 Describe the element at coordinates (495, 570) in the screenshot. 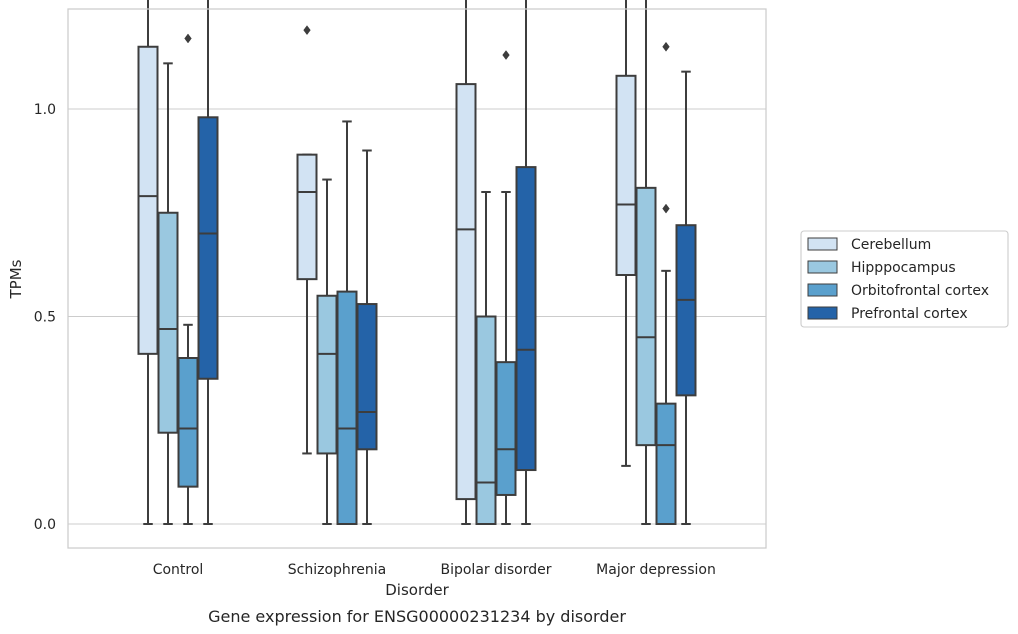

I see `x-tick-label: Bipolar disorder` at that location.